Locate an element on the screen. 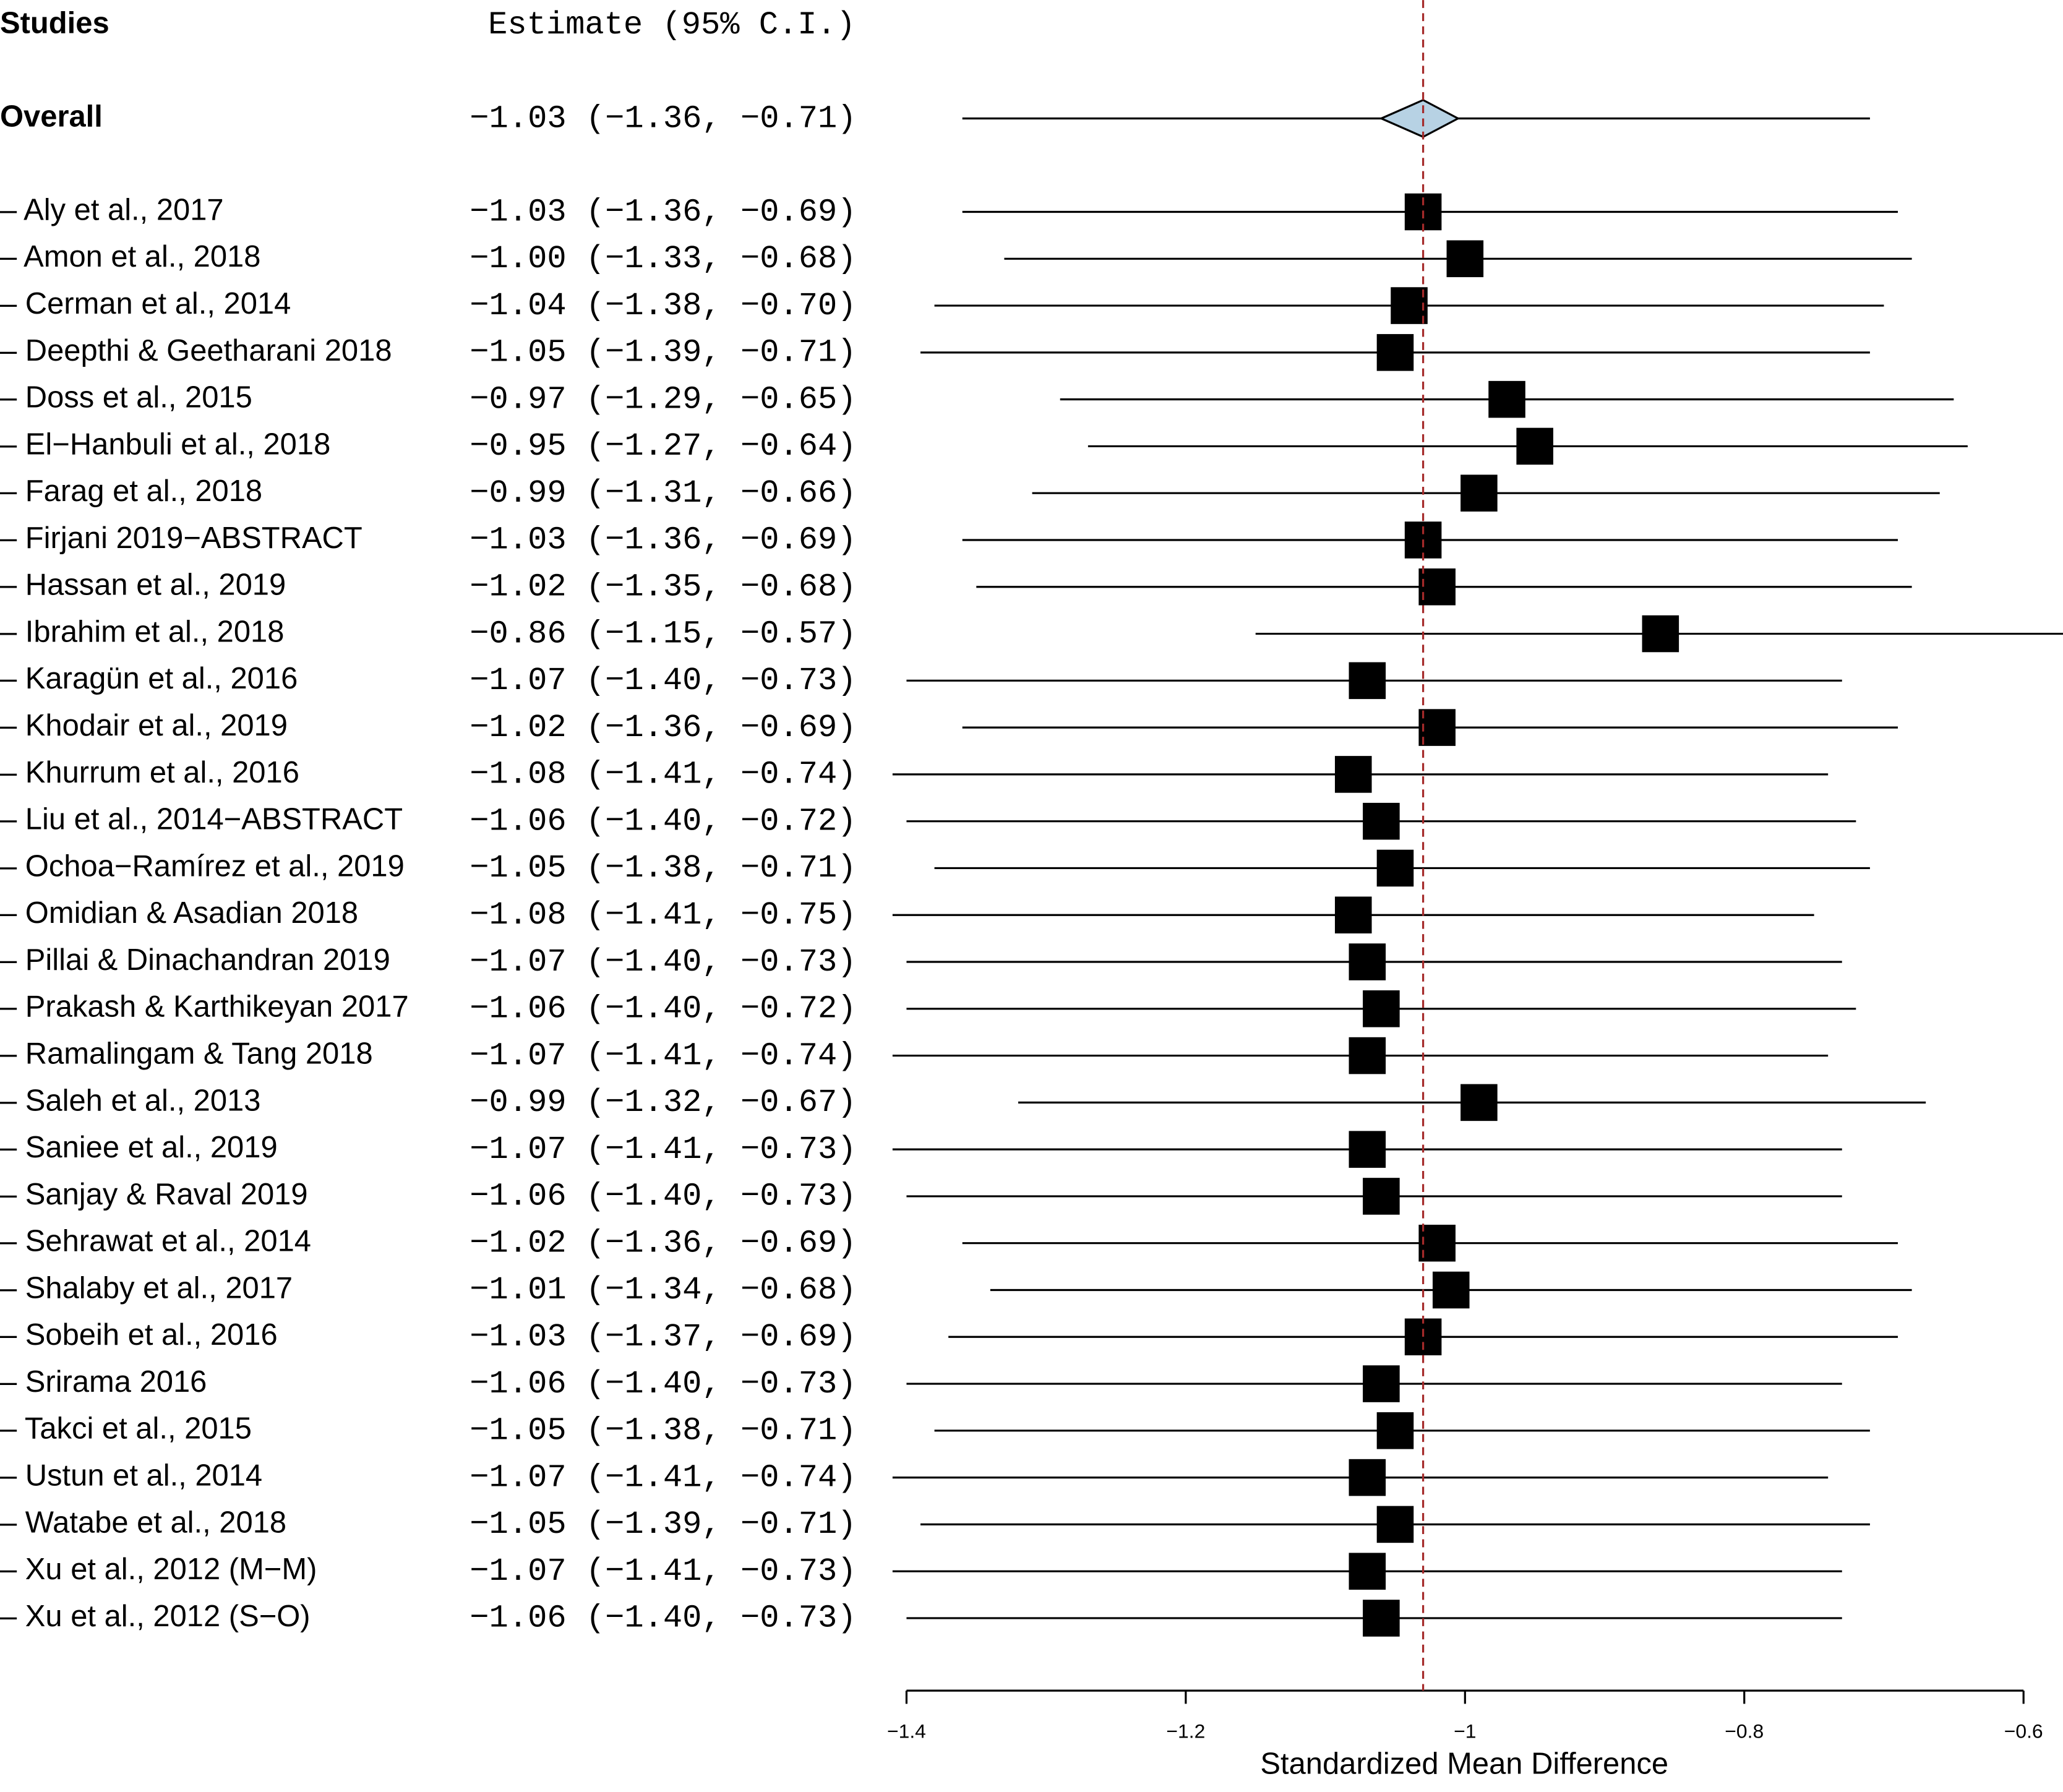  study-label: – Firjani 2019−ABSTRACT is located at coordinates (181, 538).